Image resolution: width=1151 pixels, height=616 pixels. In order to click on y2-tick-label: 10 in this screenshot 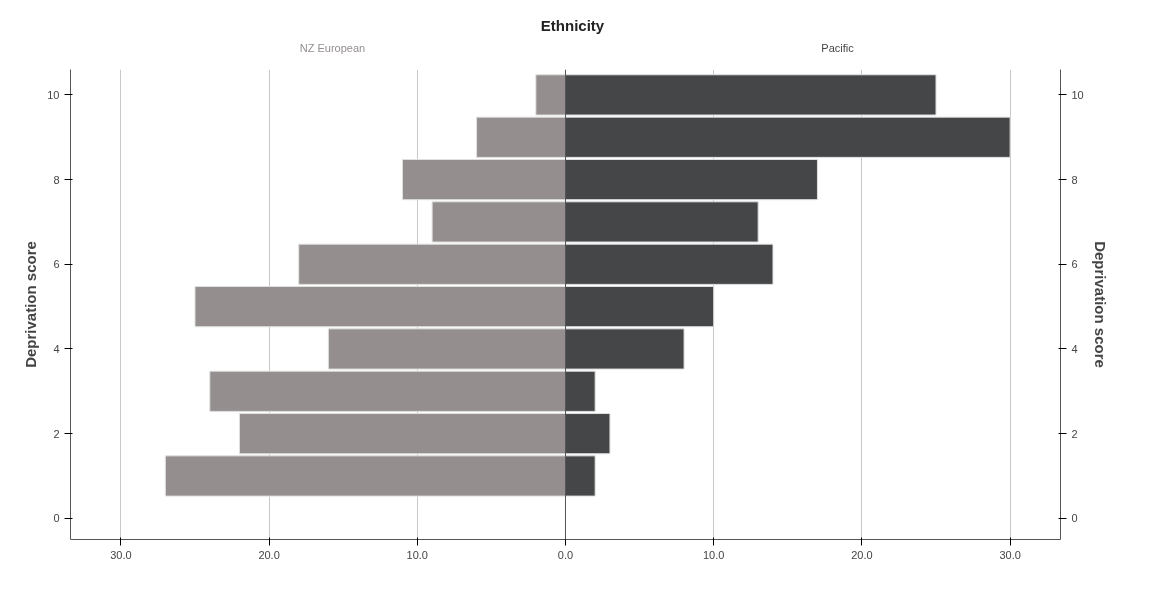, I will do `click(1077, 94)`.